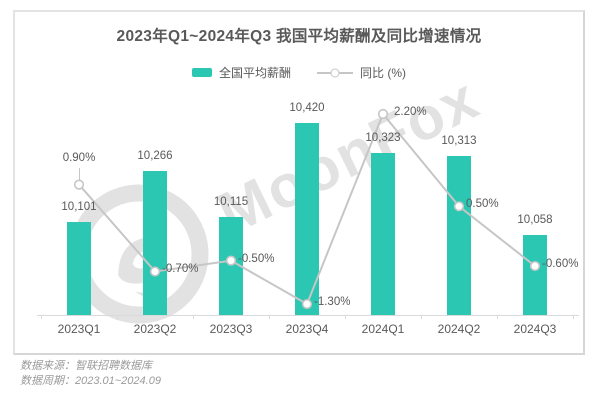  I want to click on yoy-marker-2024Q1, so click(383, 114).